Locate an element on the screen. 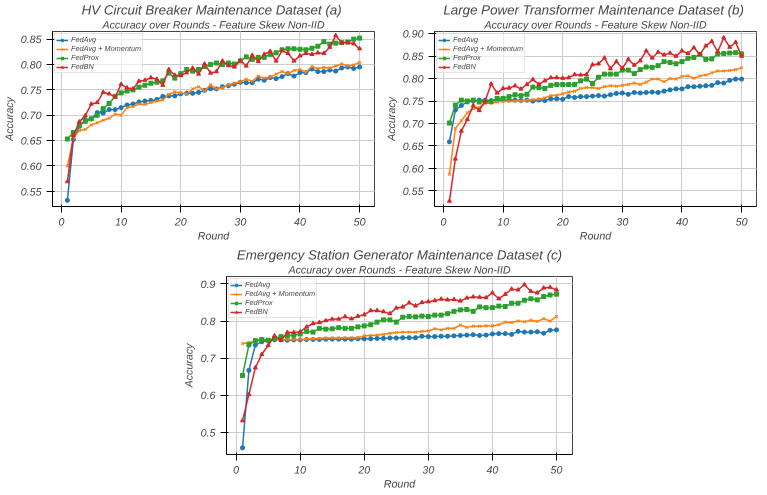  y-tick-label: 0.5 is located at coordinates (208, 433).